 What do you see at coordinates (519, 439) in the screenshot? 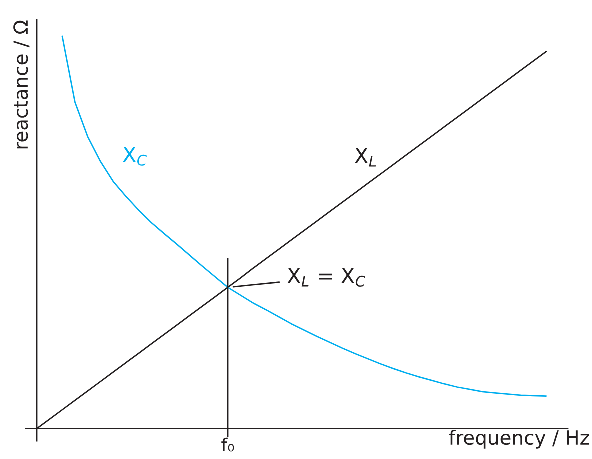
I see `x-axis-title: frequency / Hz` at bounding box center [519, 439].